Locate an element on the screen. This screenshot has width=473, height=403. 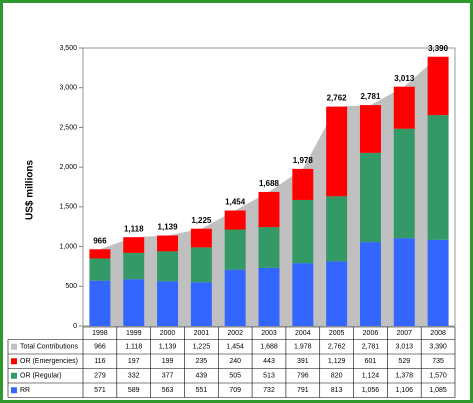
total-label: 1,118 is located at coordinates (134, 228).